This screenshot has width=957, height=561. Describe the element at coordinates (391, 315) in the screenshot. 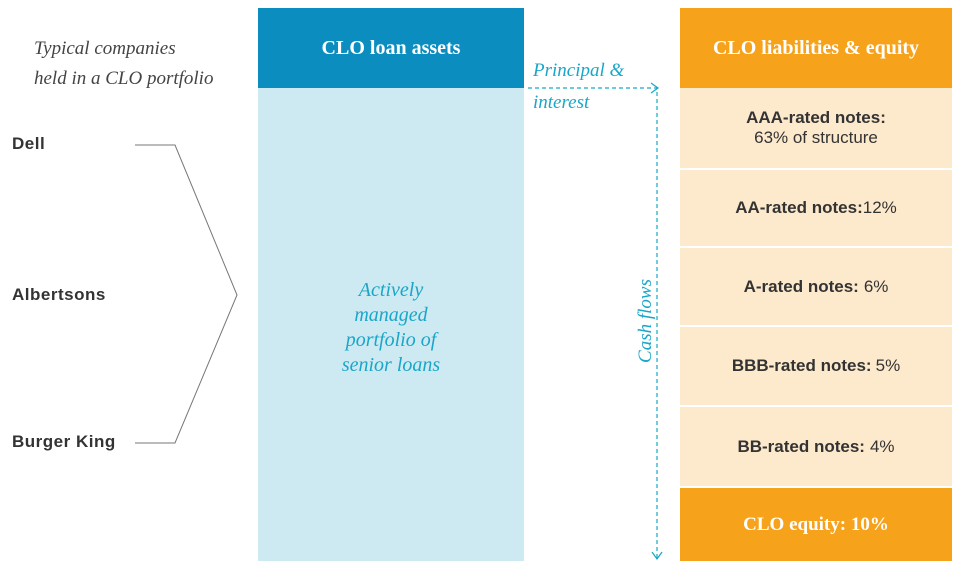

I see `text-line: managed` at that location.